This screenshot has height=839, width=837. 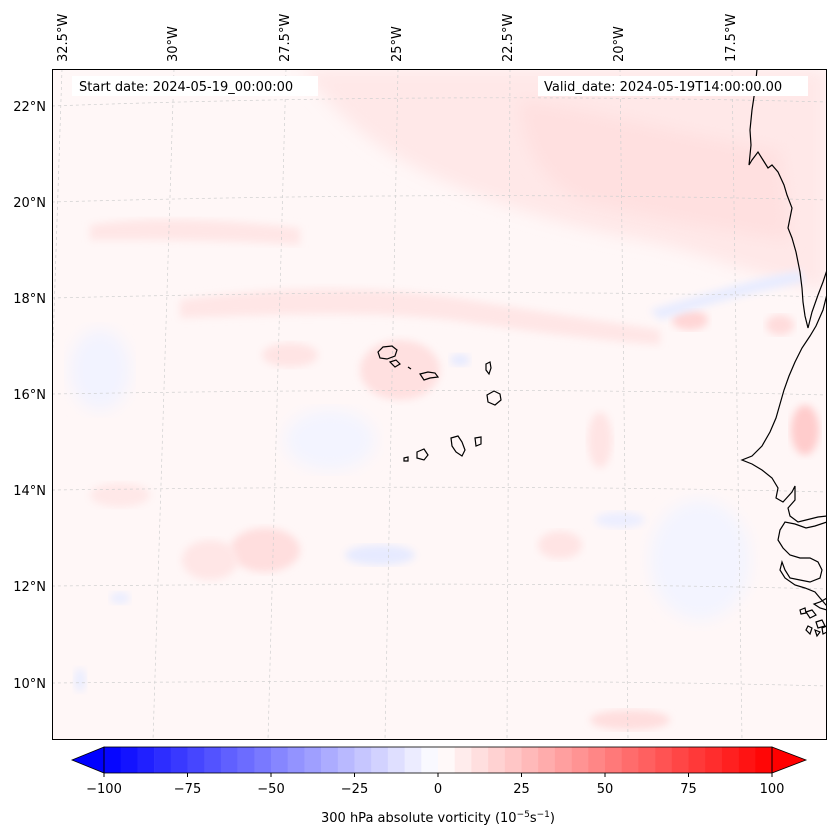 I want to click on cape-verde-sao-nicolau, so click(x=429, y=376).